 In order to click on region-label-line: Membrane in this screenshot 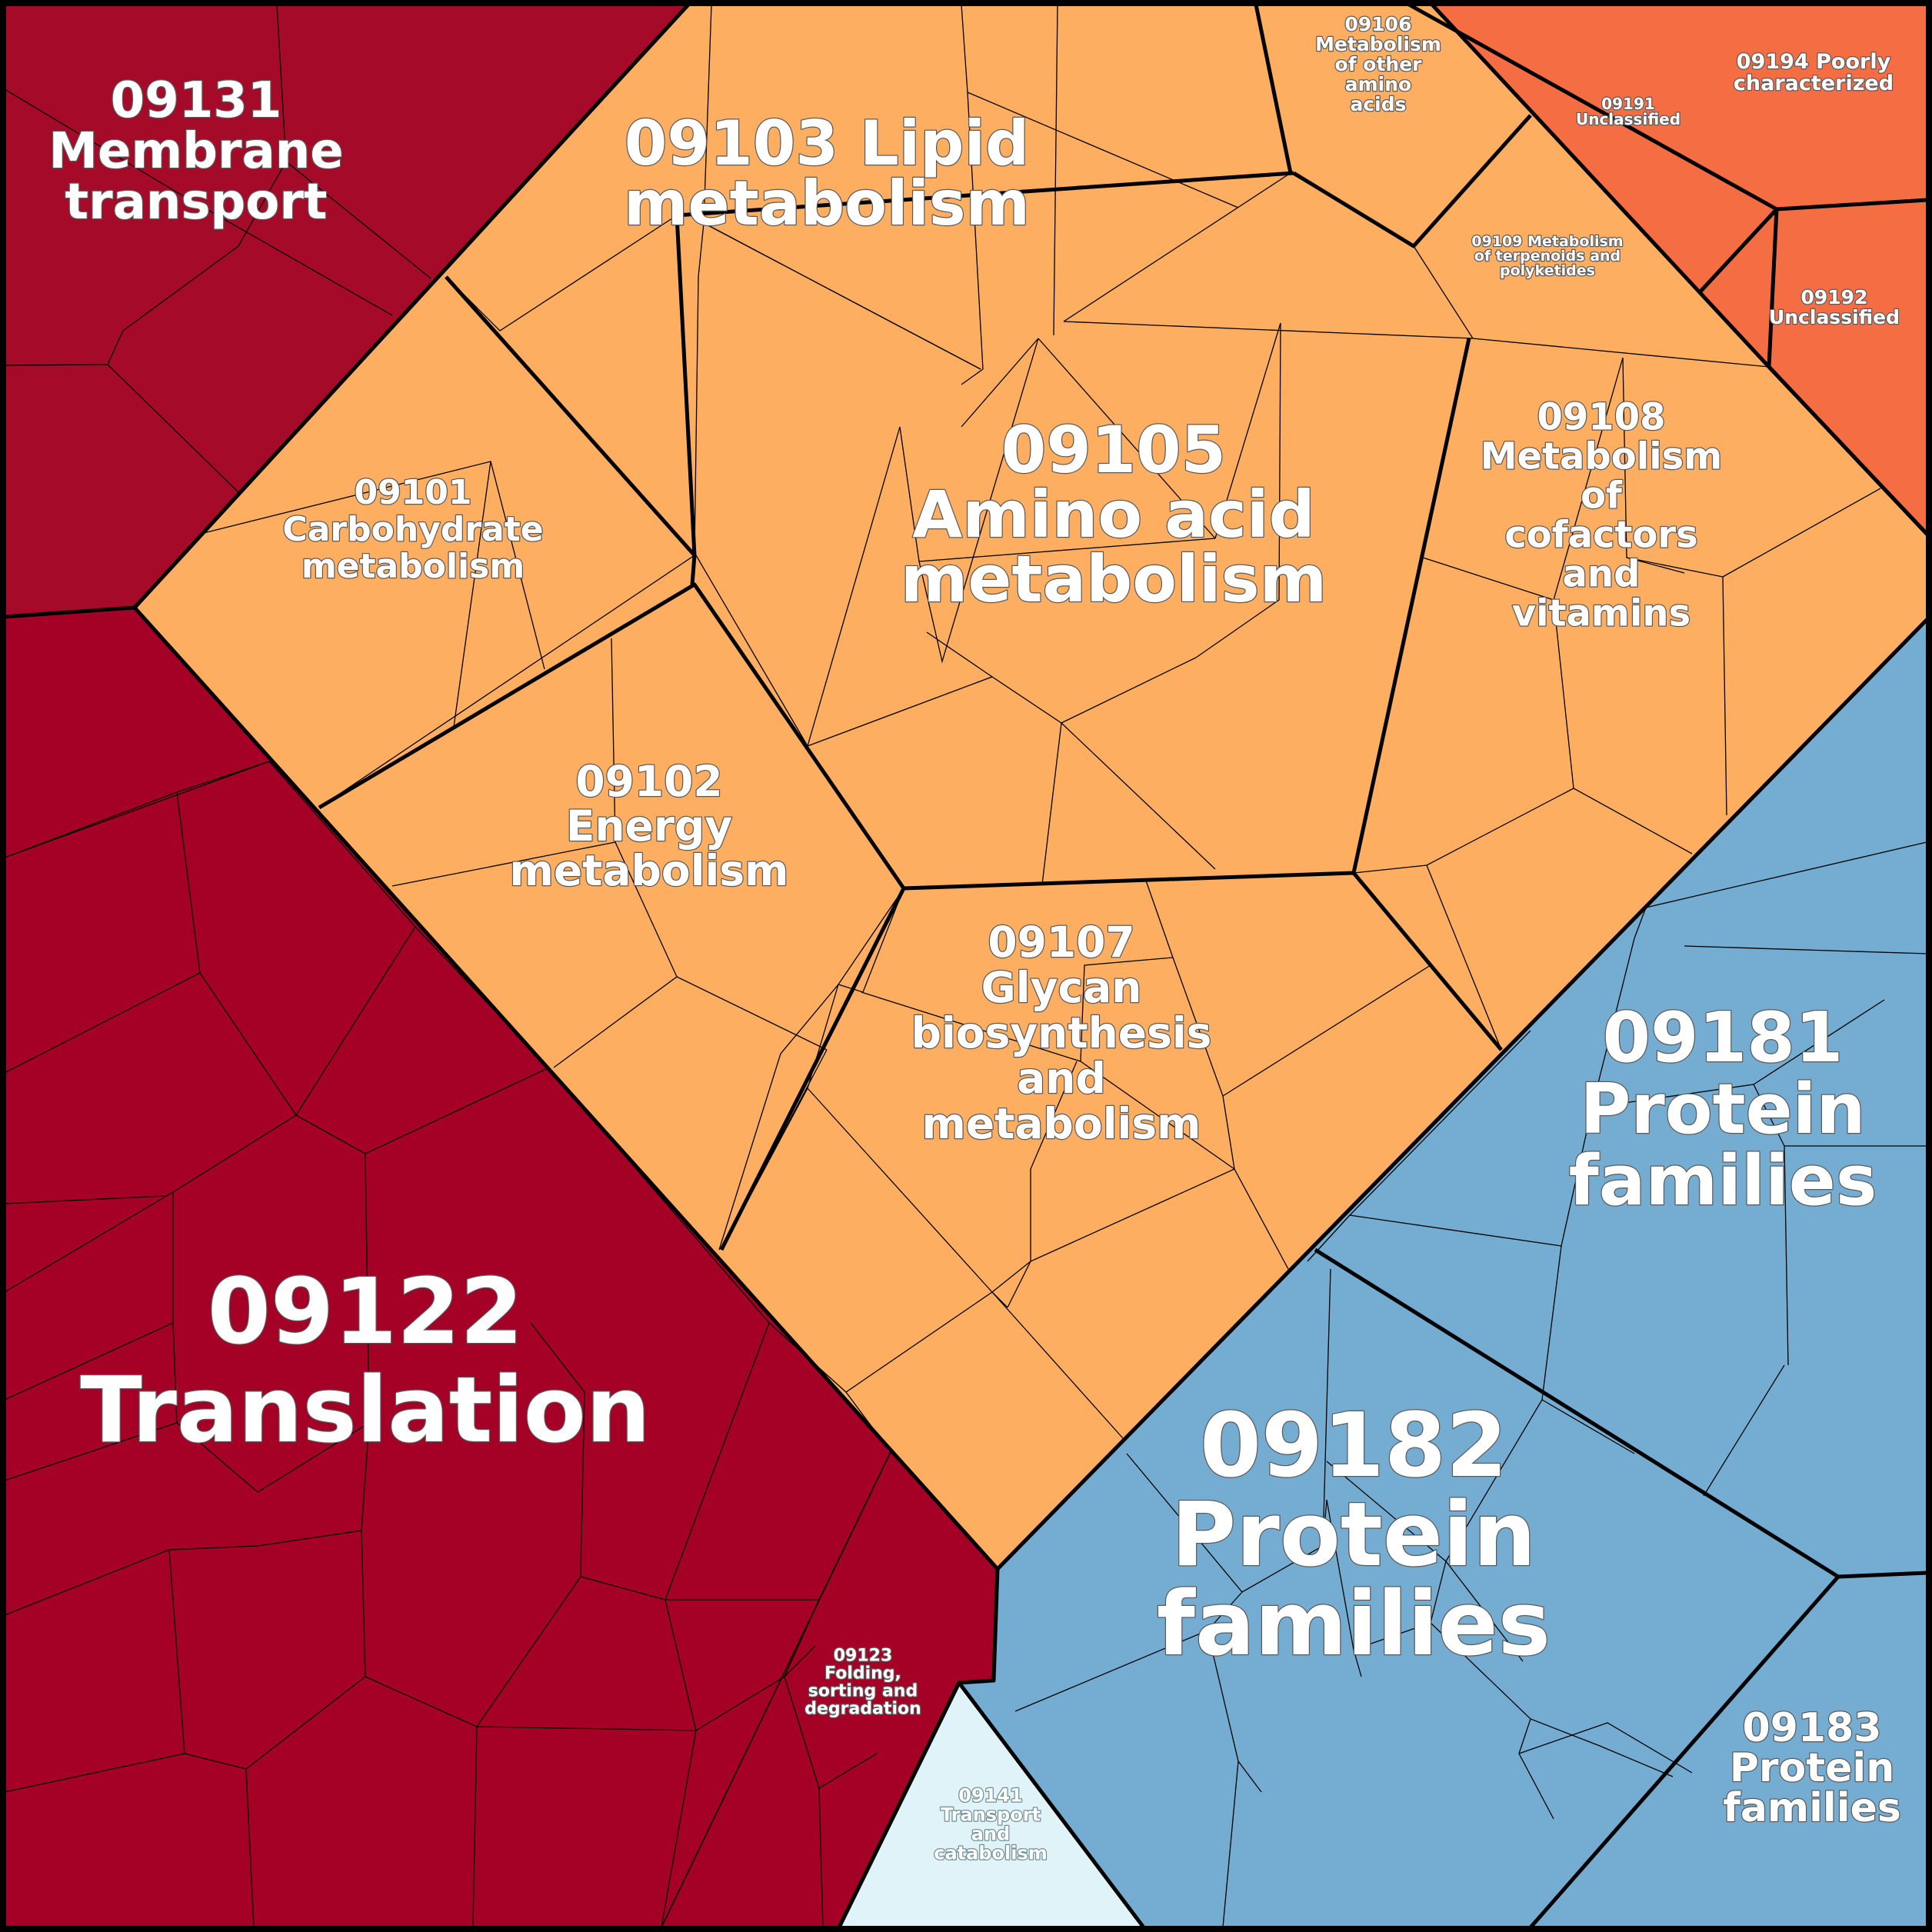, I will do `click(195, 151)`.